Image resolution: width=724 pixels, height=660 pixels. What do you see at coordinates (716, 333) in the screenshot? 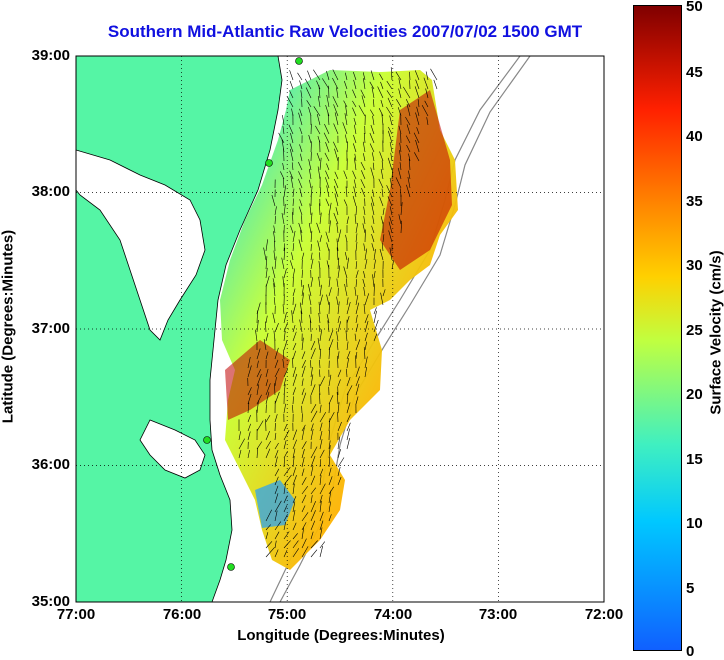
I see `colorbar-label: Surface Velocity (cm/s)` at bounding box center [716, 333].